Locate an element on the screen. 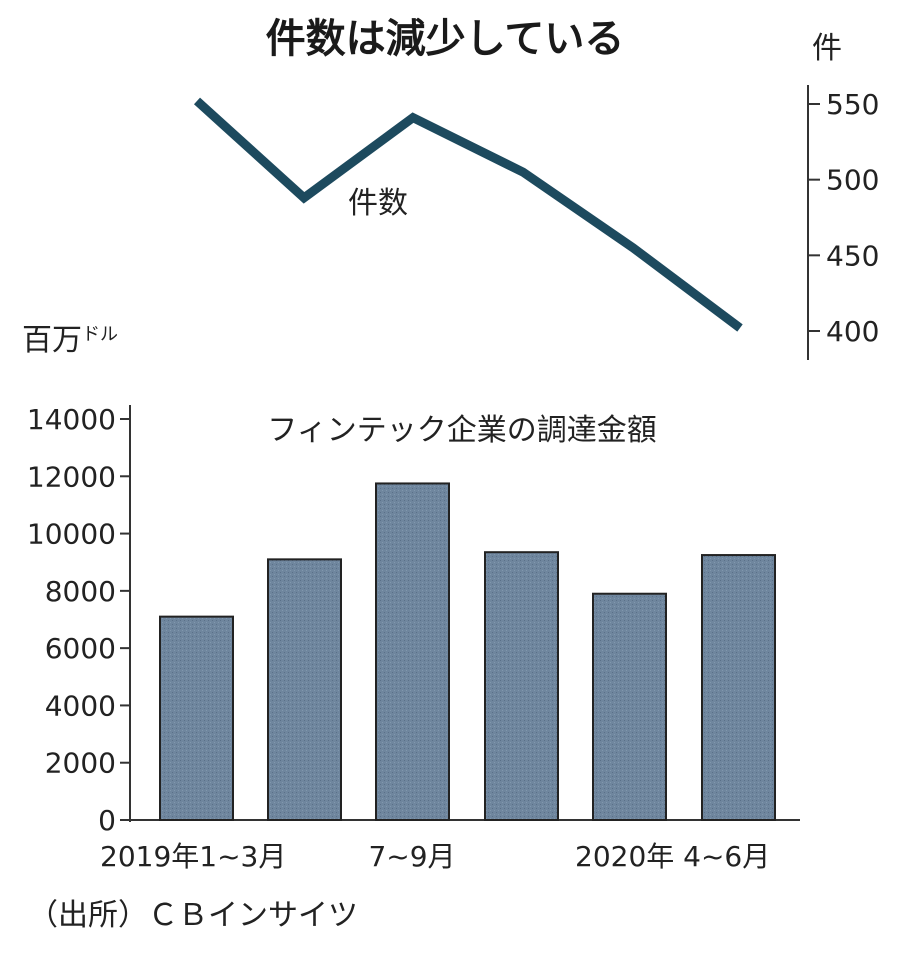 The image size is (900, 953). bar-y-tick-label: 14000 is located at coordinates (71, 419).